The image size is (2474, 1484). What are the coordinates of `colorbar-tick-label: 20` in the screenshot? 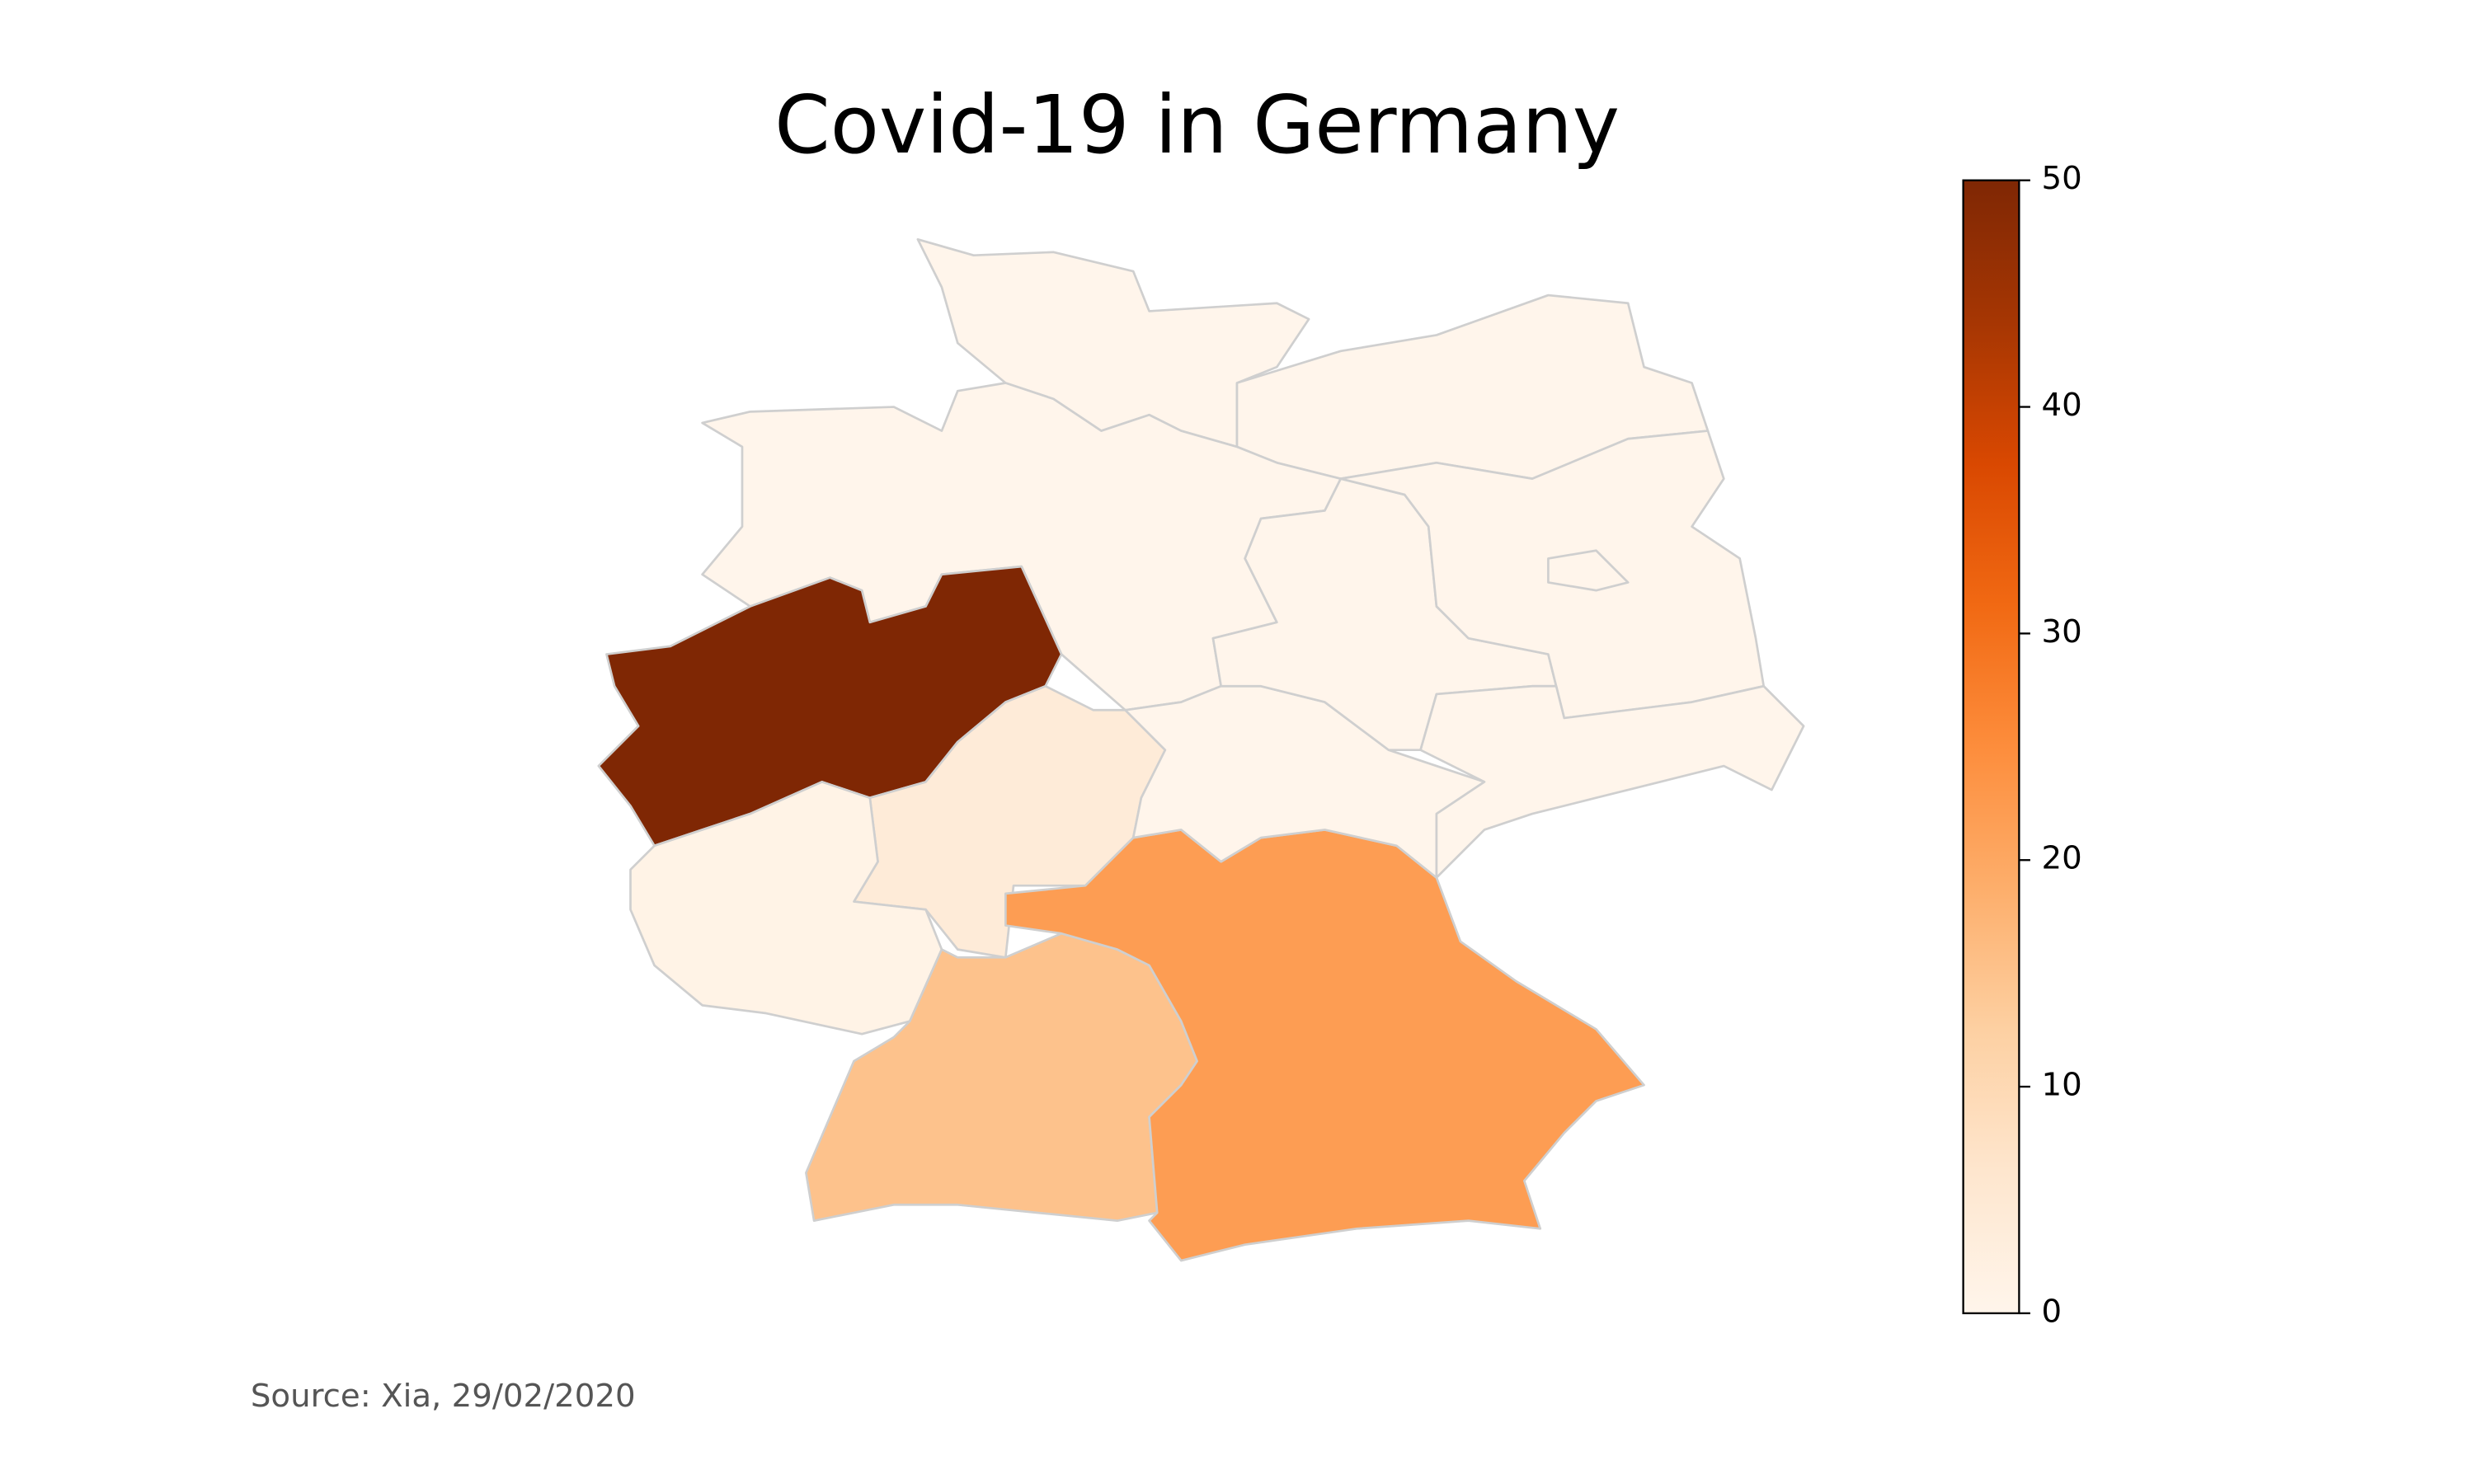 It's located at (2061, 858).